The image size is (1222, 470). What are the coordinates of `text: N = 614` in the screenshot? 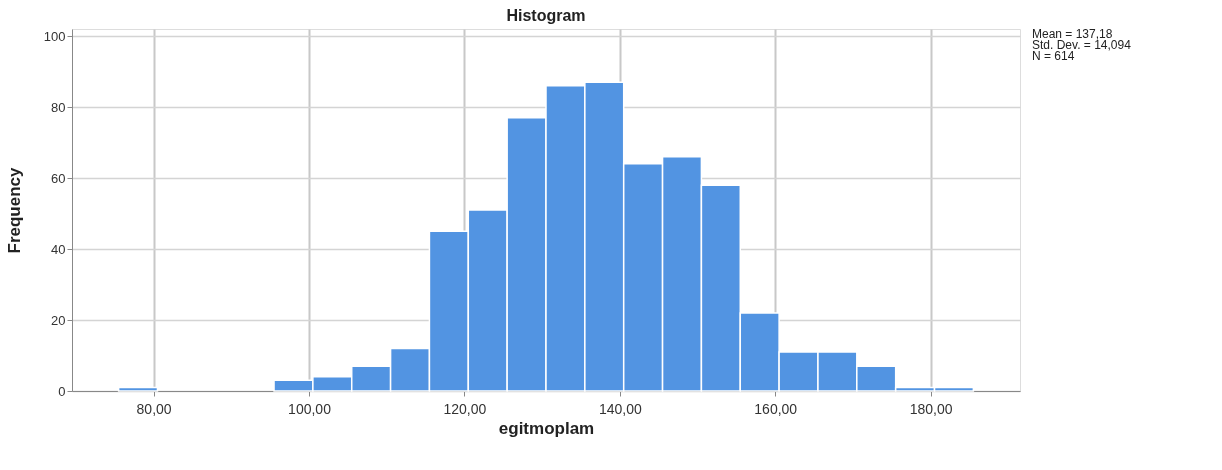 It's located at (1053, 56).